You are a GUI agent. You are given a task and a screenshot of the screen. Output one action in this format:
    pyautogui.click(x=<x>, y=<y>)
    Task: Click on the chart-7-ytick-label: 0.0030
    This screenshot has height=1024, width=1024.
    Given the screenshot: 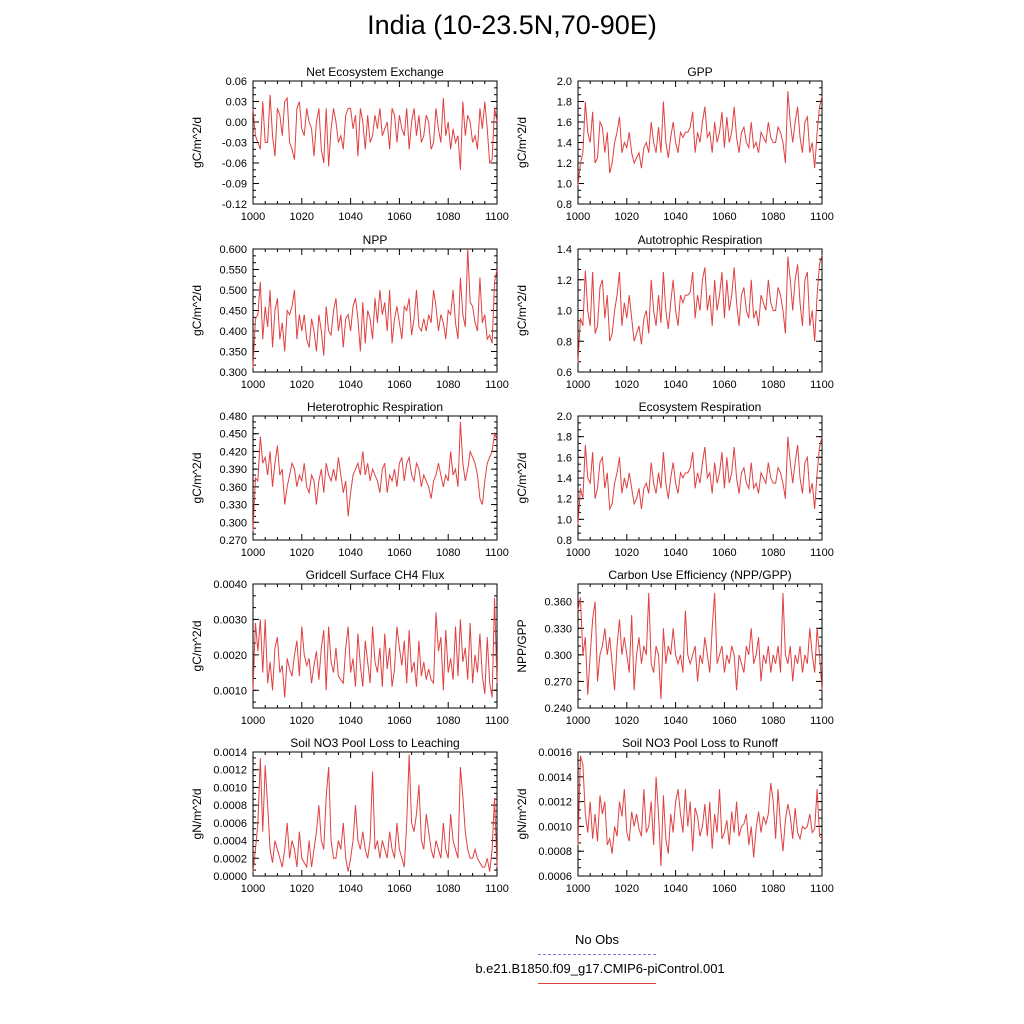 What is the action you would take?
    pyautogui.click(x=230, y=620)
    